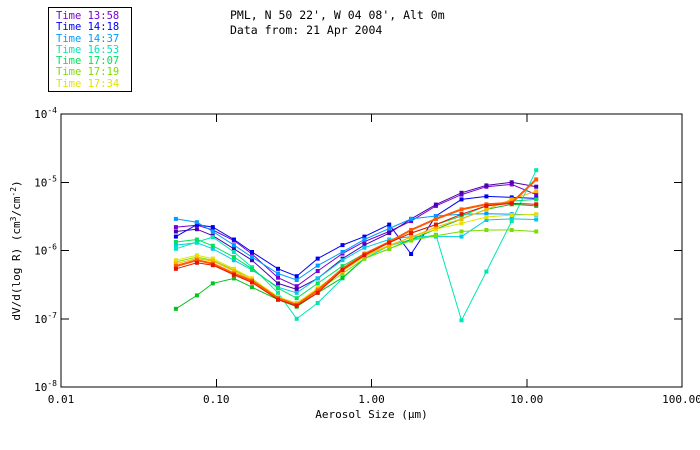  I want to click on x-tick-label: 0.10, so click(216, 399).